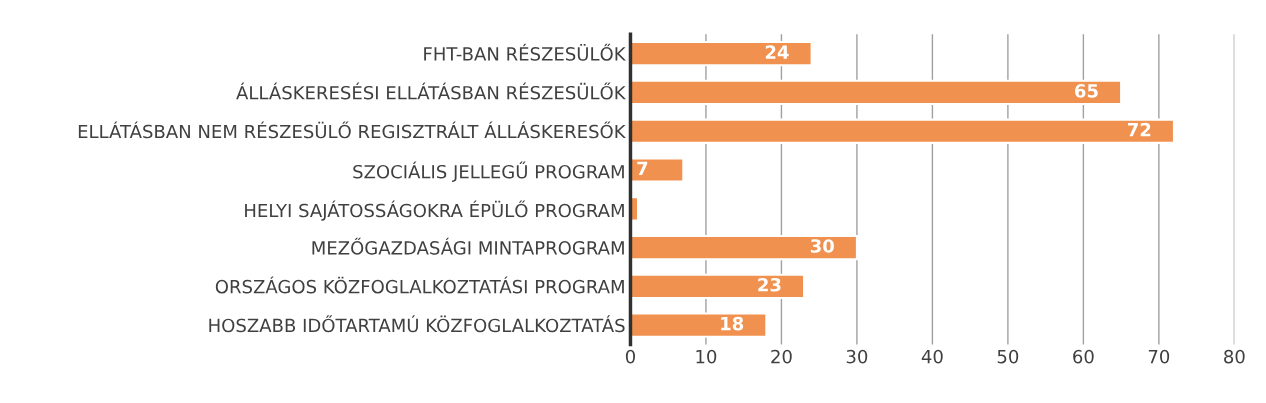  Describe the element at coordinates (769, 284) in the screenshot. I see `data-label: 23` at that location.